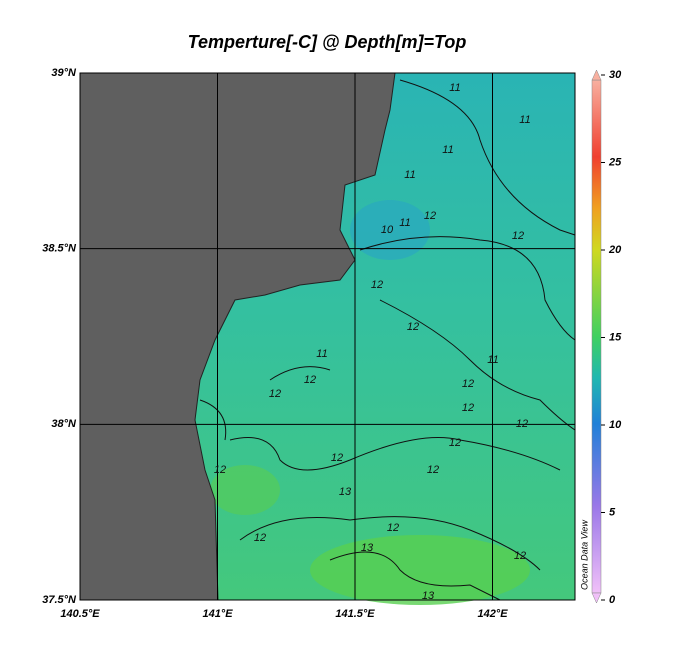 The image size is (684, 665). What do you see at coordinates (596, 336) in the screenshot?
I see `colorbar-gradient` at bounding box center [596, 336].